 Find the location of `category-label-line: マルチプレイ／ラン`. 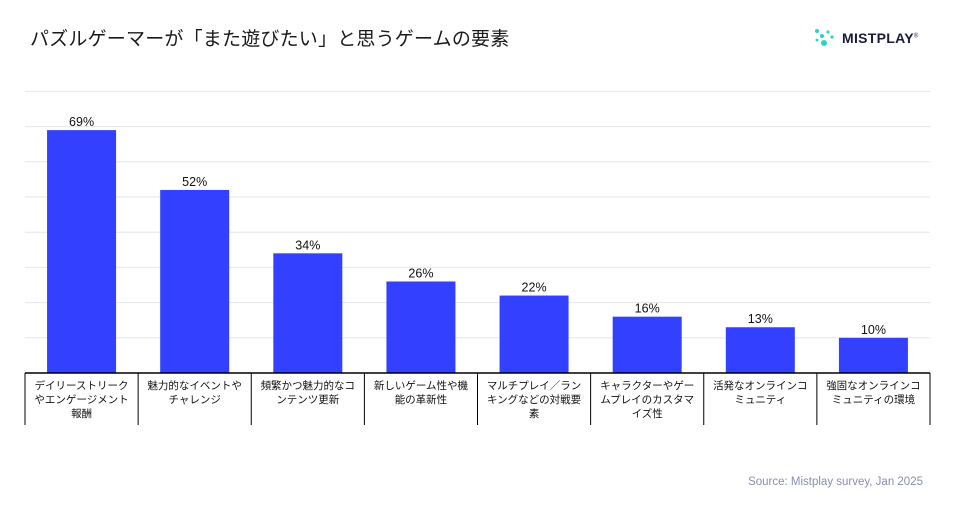

category-label-line: マルチプレイ／ラン is located at coordinates (534, 386).